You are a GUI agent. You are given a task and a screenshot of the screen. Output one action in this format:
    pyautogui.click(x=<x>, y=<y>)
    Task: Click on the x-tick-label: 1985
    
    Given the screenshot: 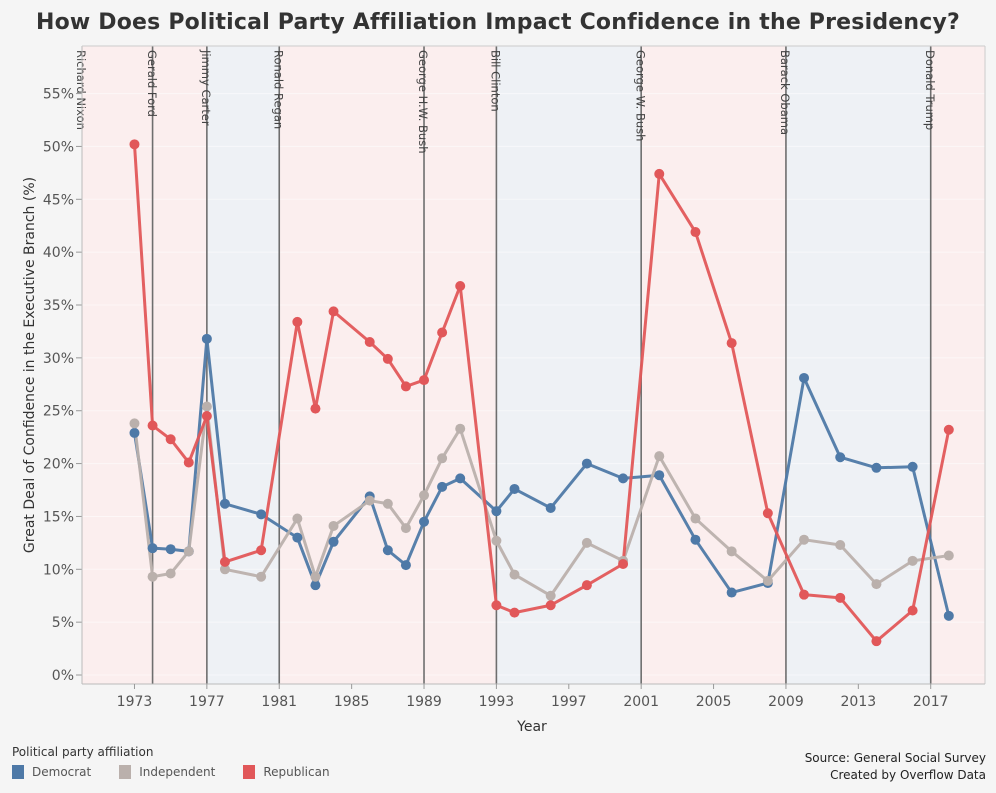 What is the action you would take?
    pyautogui.click(x=352, y=702)
    